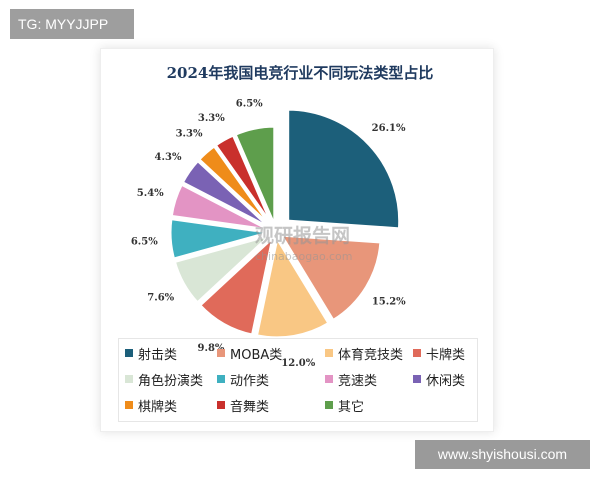  I want to click on slice-data-label: 26.1%, so click(389, 128).